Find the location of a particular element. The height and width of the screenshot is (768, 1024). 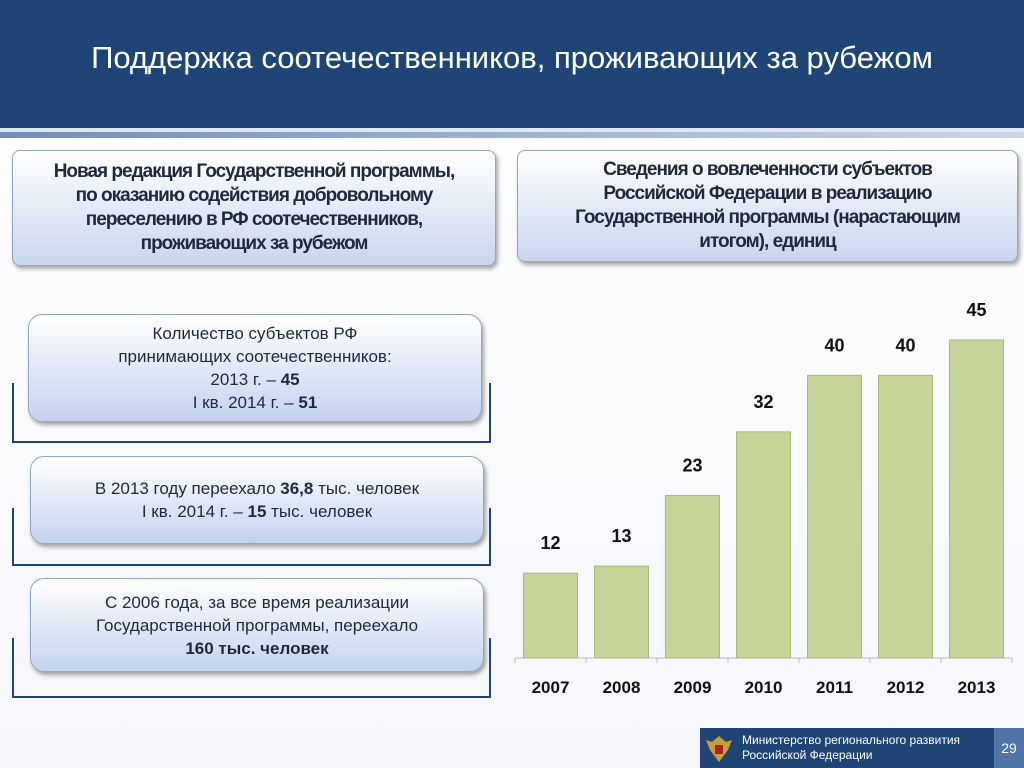

value-label: 13 is located at coordinates (621, 536).